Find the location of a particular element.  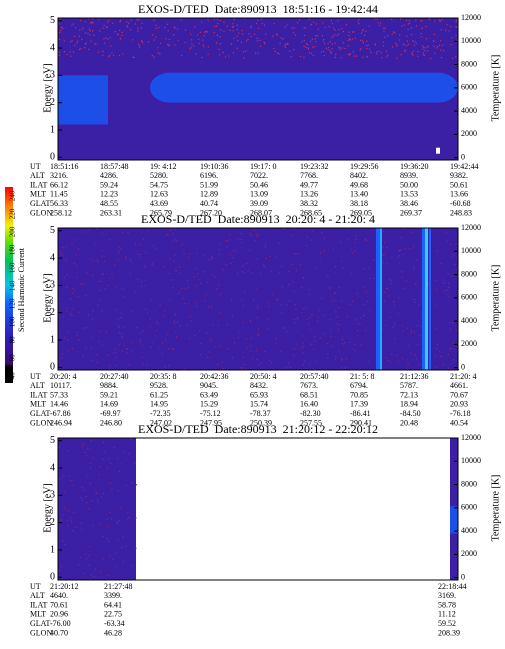

cell: 13.66 is located at coordinates (459, 194).